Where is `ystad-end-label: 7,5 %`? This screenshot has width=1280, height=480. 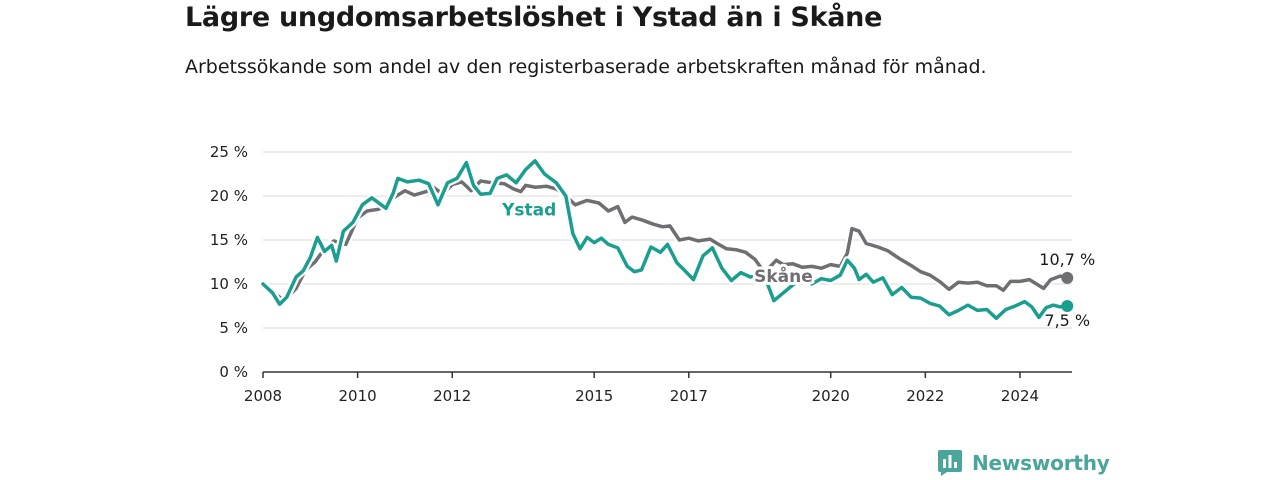
ystad-end-label: 7,5 % is located at coordinates (1067, 320).